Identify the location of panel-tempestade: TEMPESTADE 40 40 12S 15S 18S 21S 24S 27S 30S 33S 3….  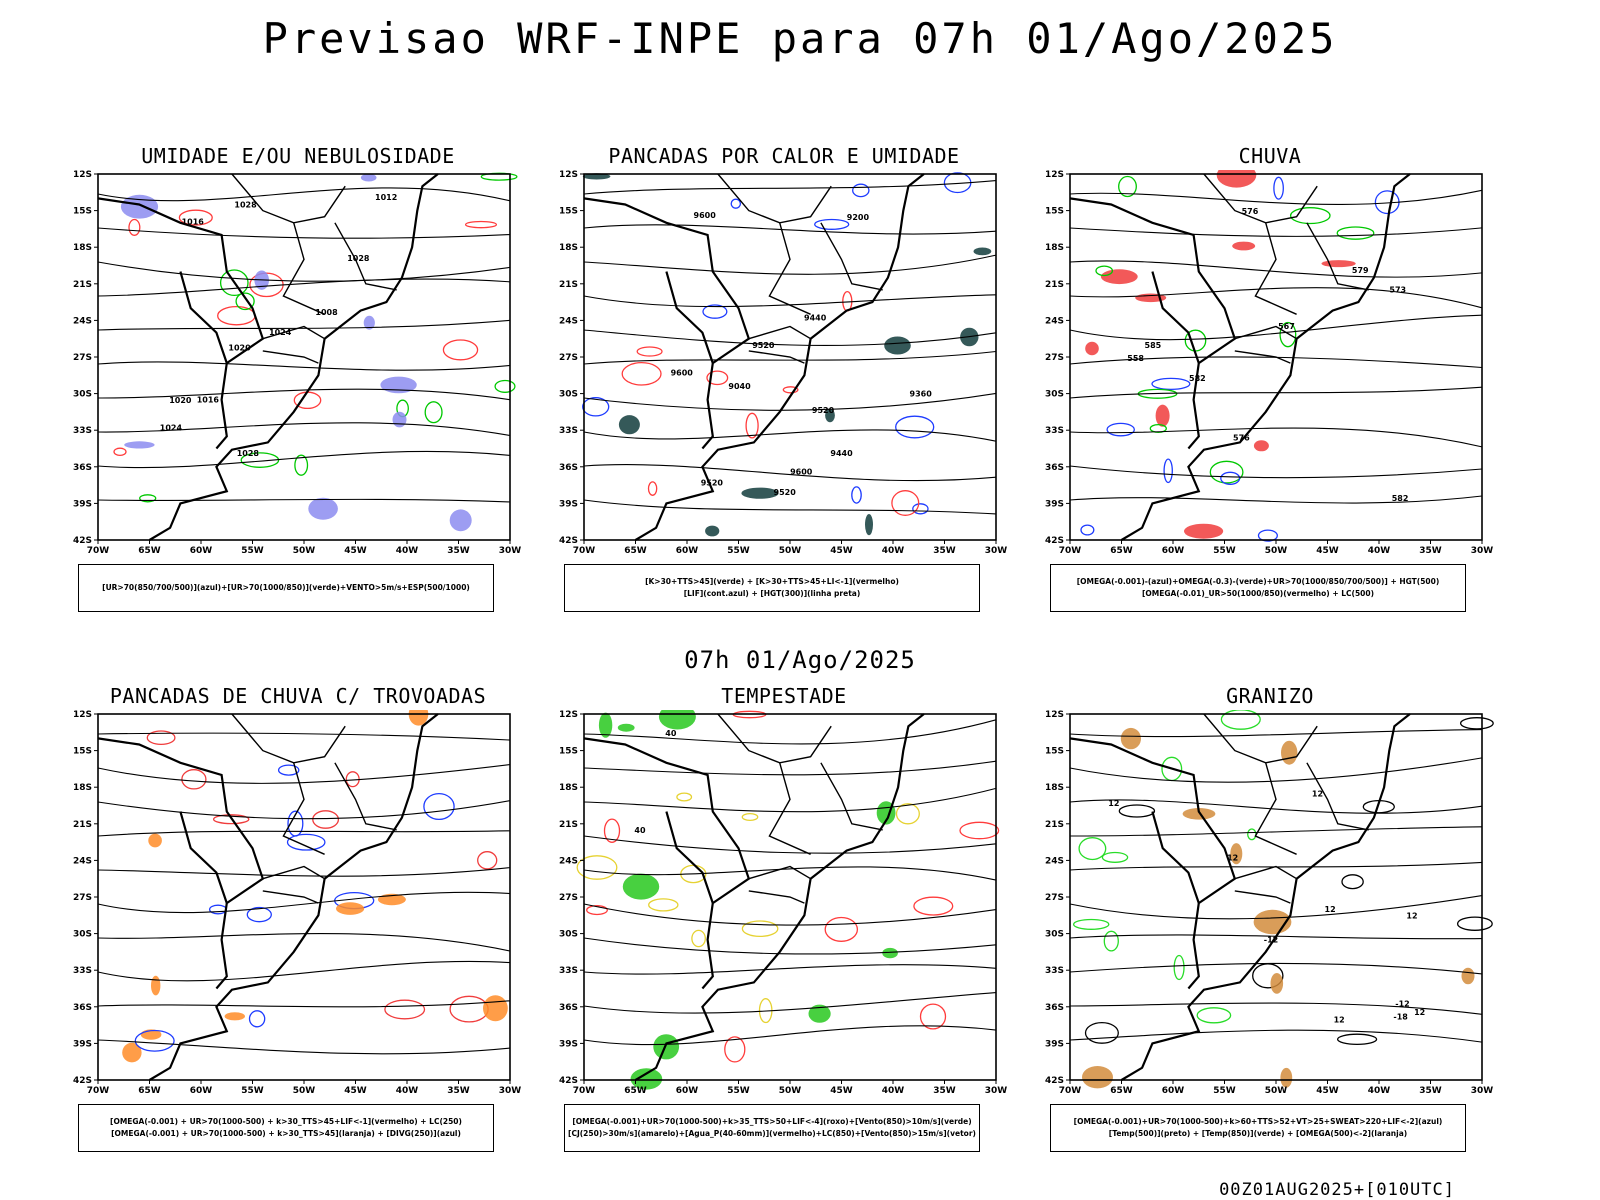
(784, 919).